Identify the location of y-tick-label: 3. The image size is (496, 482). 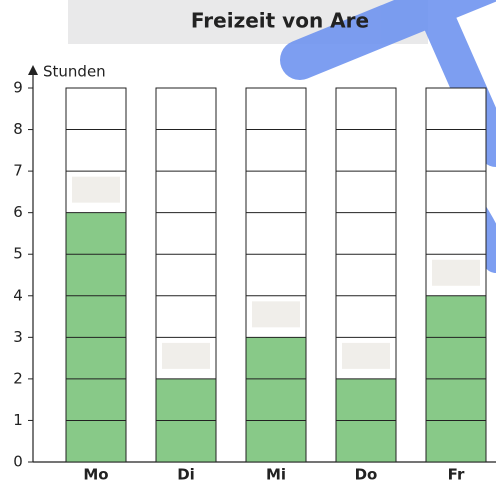
(18, 337).